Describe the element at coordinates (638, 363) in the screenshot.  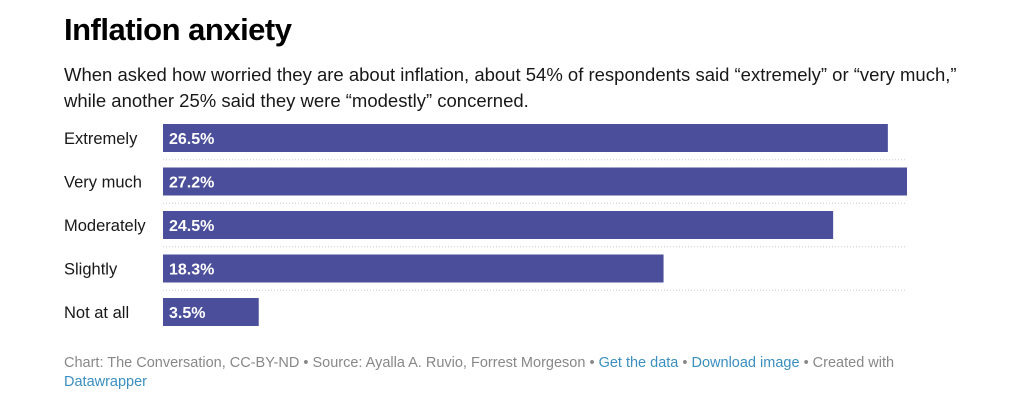
I see `get-data-link: Get the data` at that location.